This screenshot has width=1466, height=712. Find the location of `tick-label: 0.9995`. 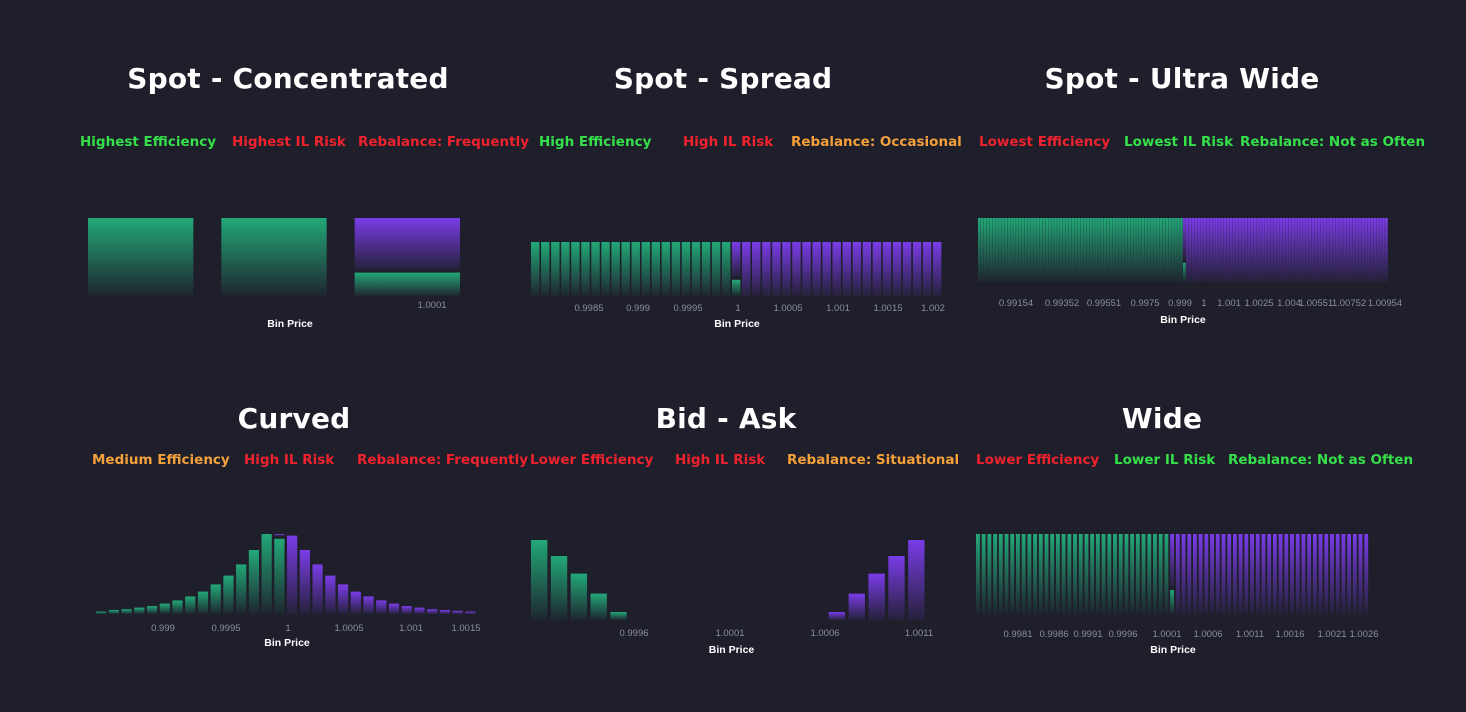

tick-label: 0.9995 is located at coordinates (687, 308).